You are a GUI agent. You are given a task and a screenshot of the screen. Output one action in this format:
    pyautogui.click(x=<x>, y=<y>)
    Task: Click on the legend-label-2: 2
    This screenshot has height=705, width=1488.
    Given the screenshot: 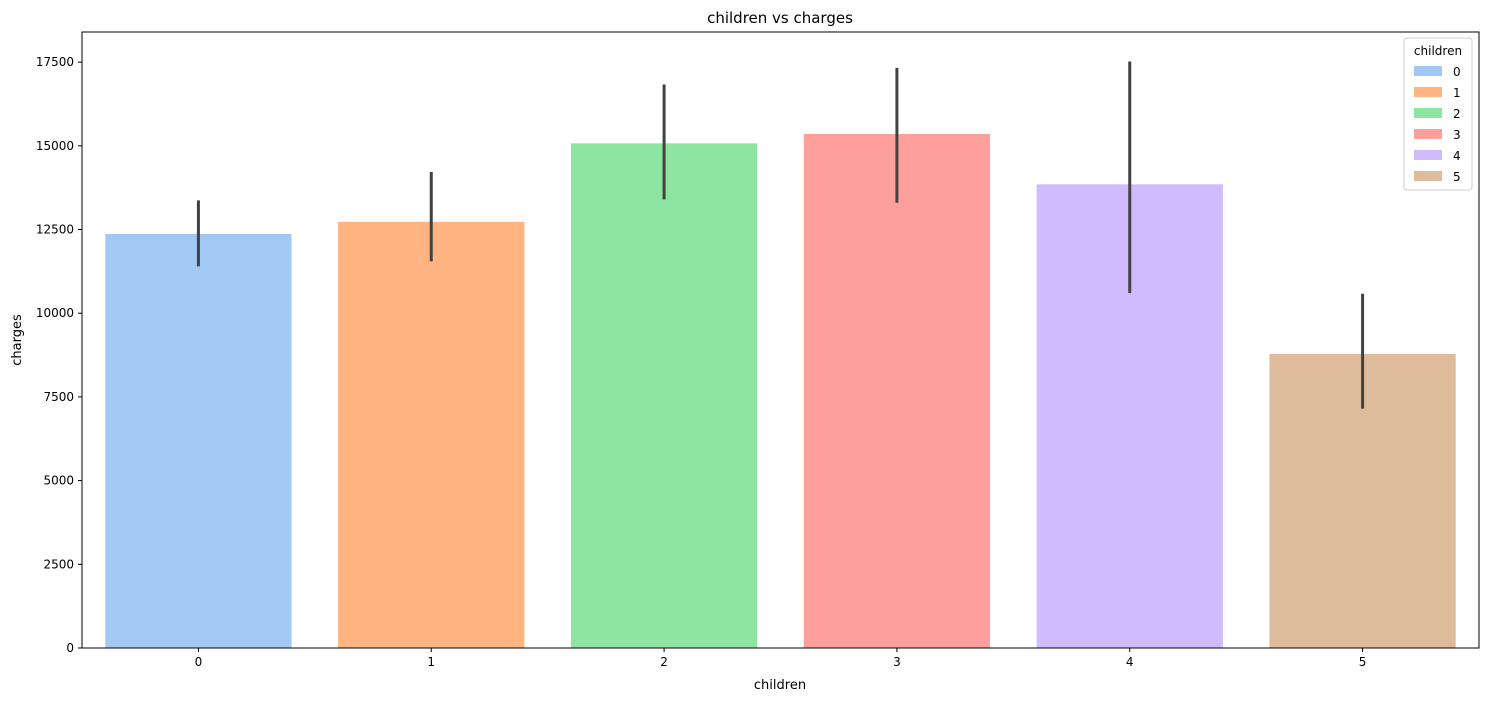 What is the action you would take?
    pyautogui.click(x=1457, y=114)
    